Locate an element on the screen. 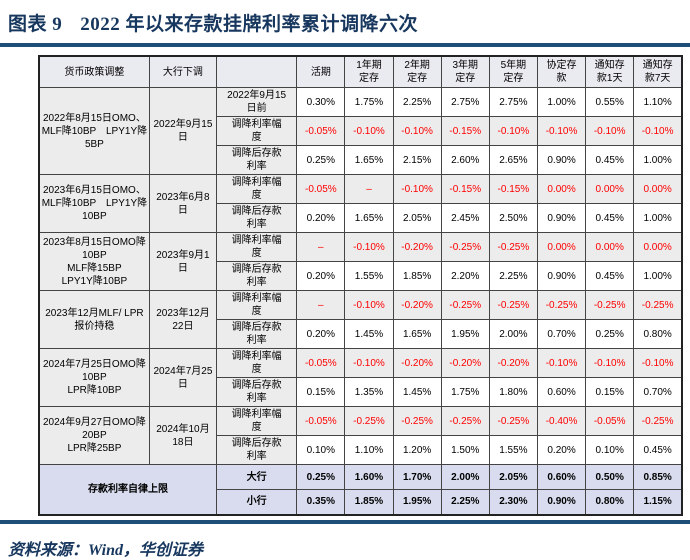 The height and width of the screenshot is (560, 690). rate-cell: 0.70% is located at coordinates (658, 392).